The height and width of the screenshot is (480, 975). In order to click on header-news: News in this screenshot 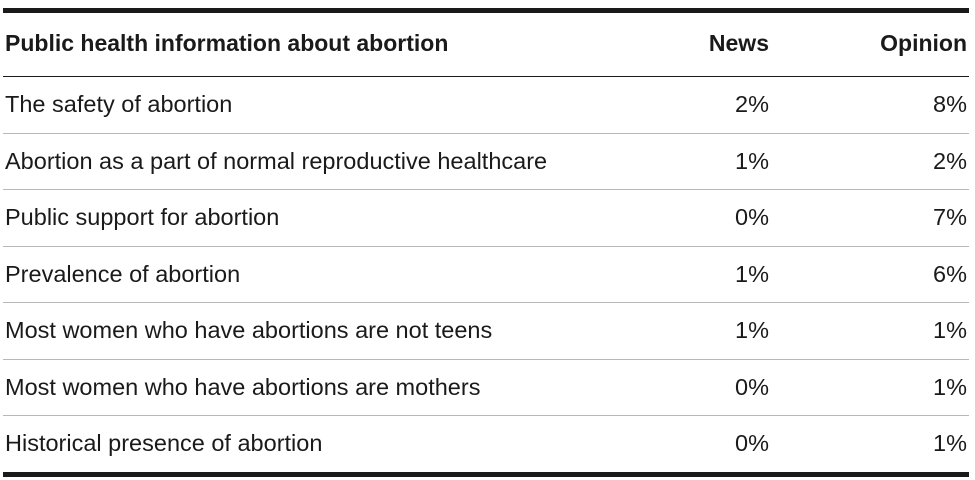, I will do `click(697, 45)`.